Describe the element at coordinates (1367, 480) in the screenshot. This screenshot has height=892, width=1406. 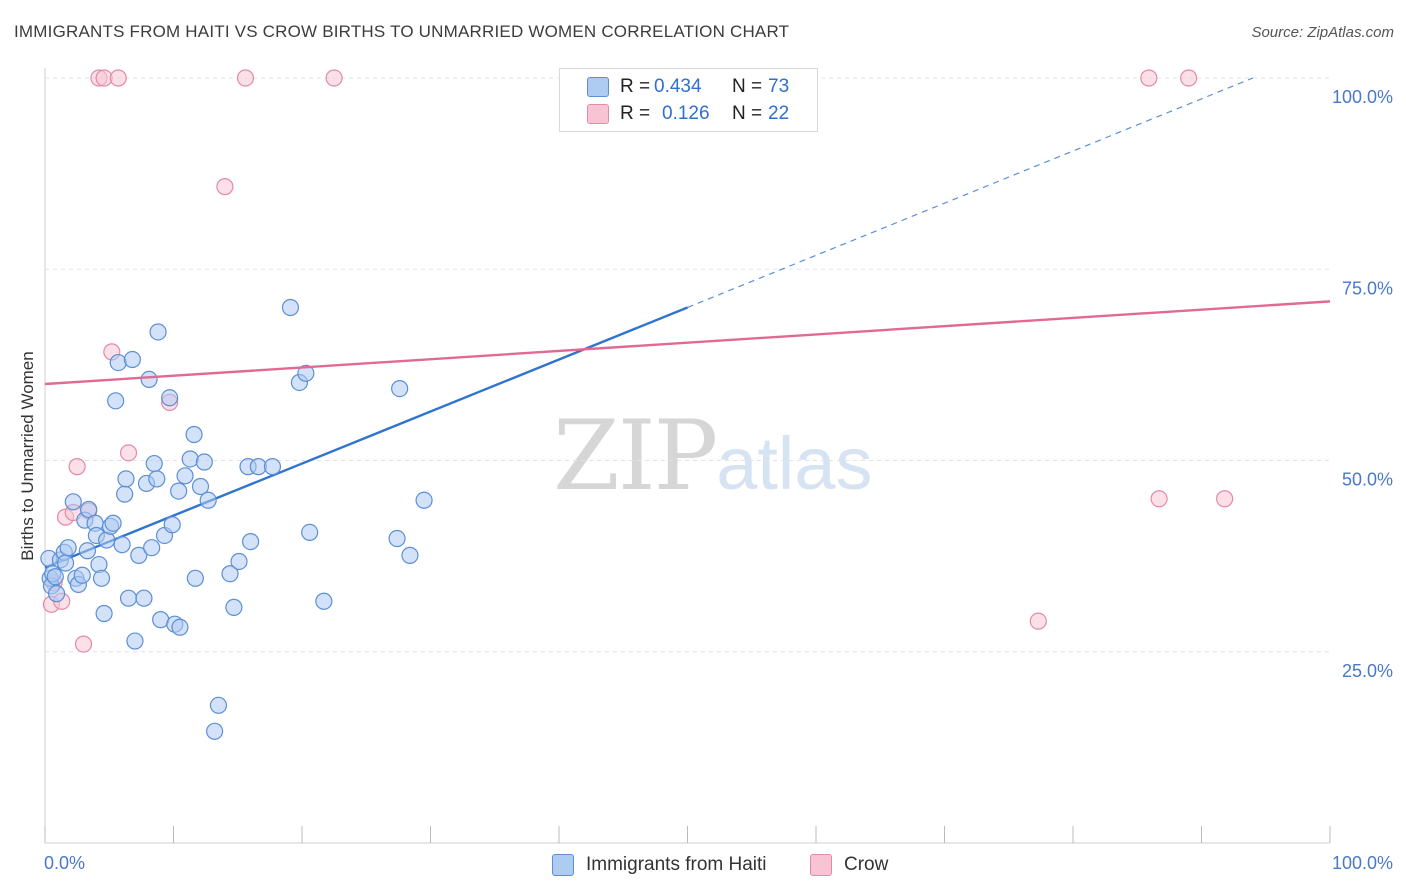
I see `y-tick-label: 50.0%` at that location.